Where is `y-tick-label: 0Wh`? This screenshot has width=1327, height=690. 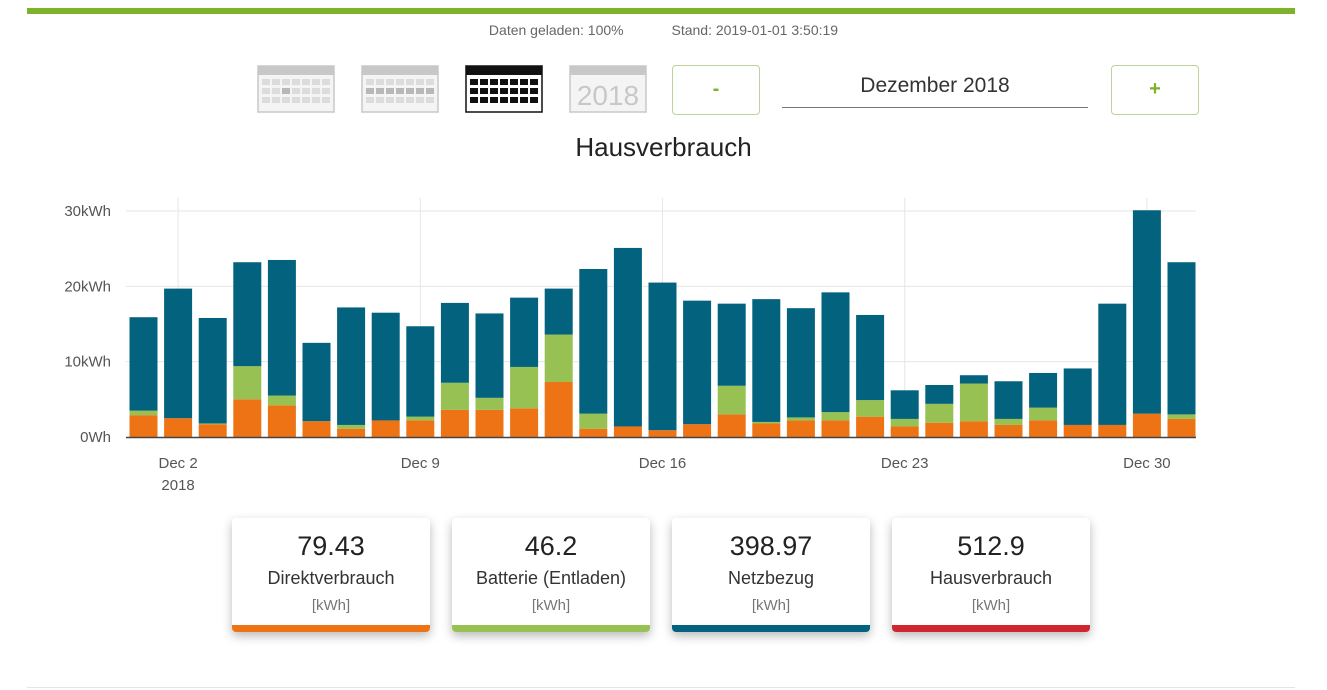
y-tick-label: 0Wh is located at coordinates (95, 437).